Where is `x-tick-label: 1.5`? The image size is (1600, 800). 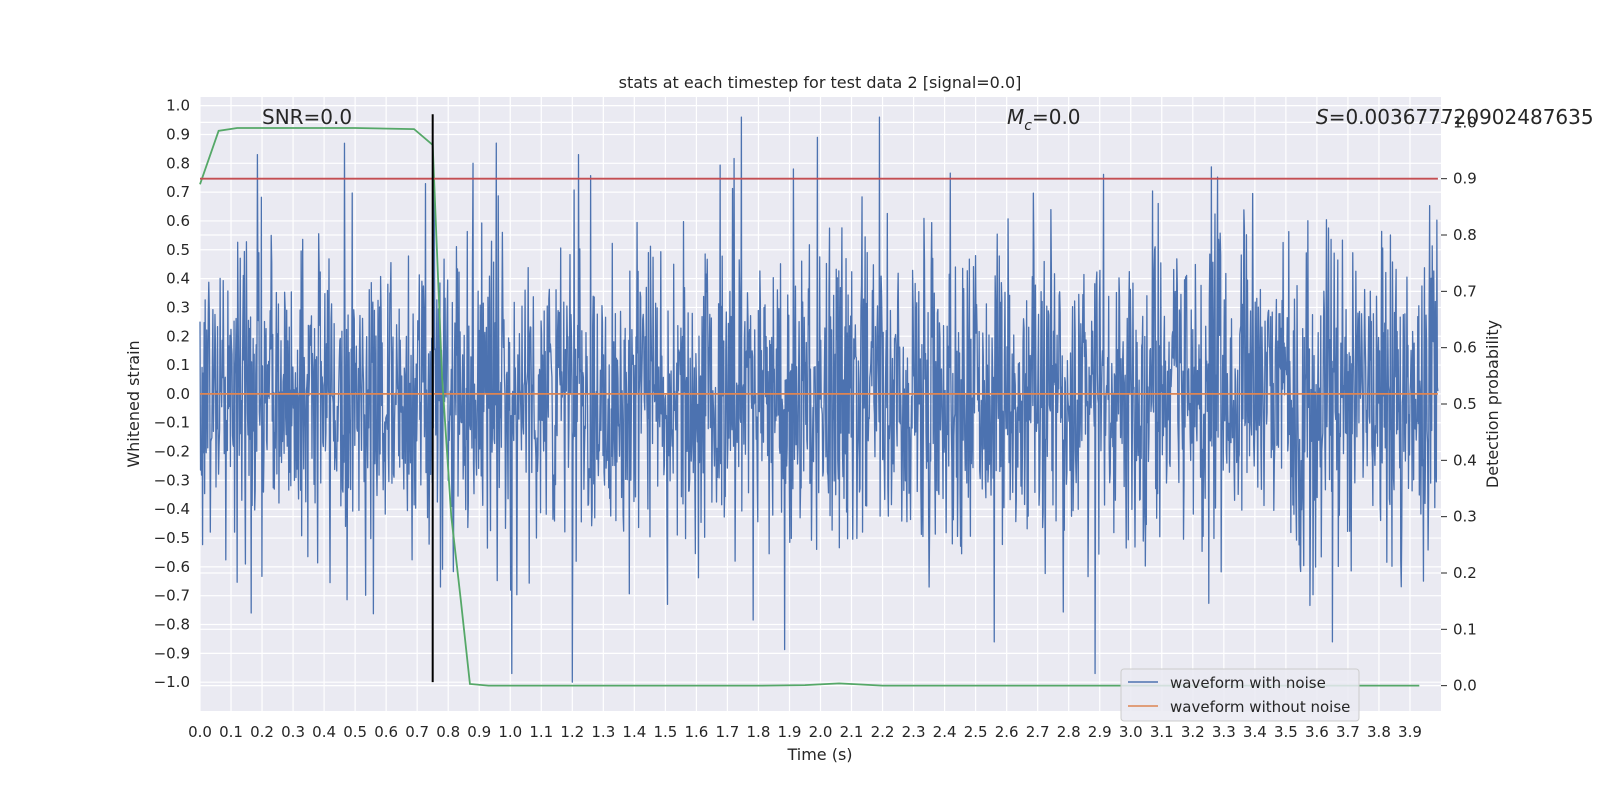 x-tick-label: 1.5 is located at coordinates (665, 732).